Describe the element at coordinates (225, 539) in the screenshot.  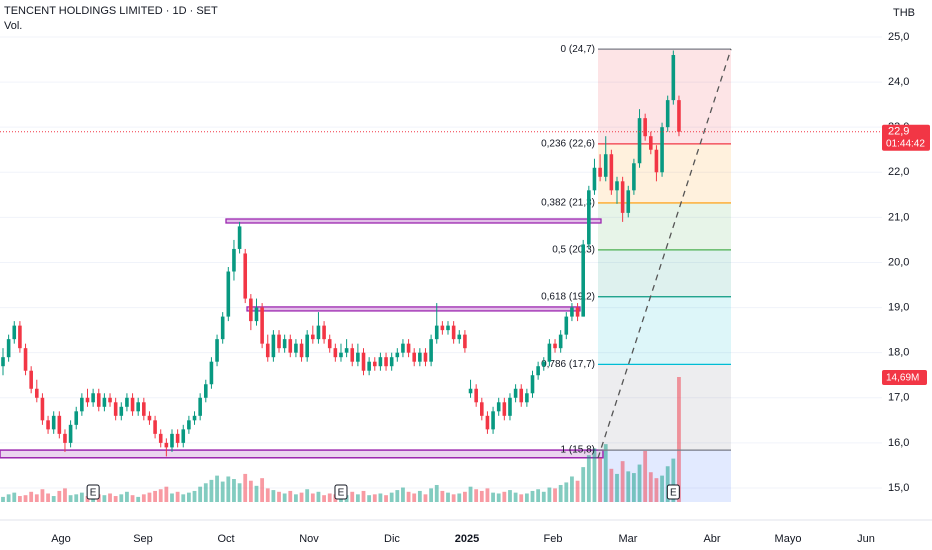
I see `x-tick-label: Oct` at that location.